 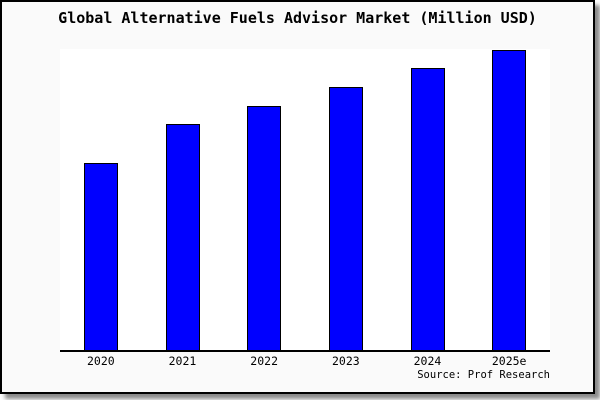 I want to click on x-tick-label-2021: 2021, so click(x=182, y=361).